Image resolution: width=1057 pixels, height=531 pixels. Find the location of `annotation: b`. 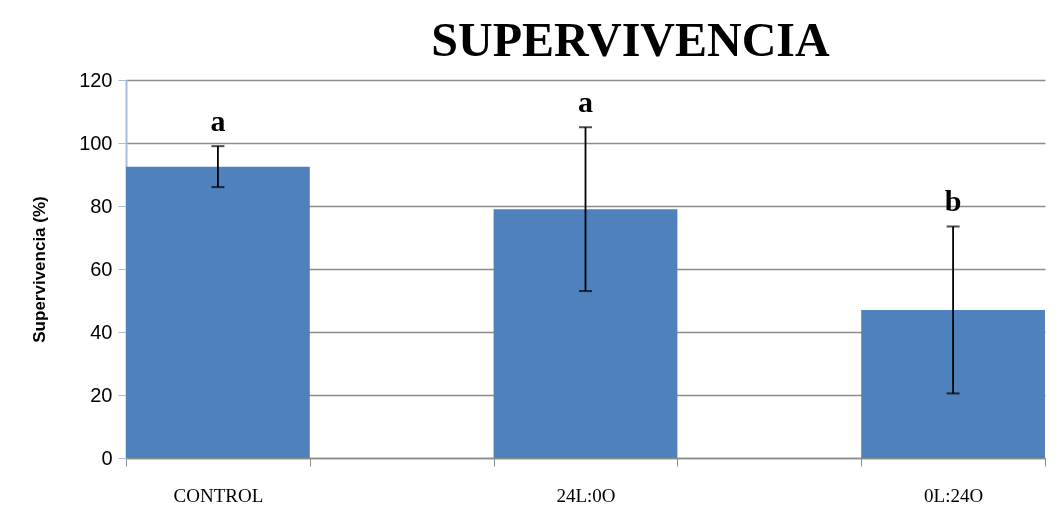

annotation: b is located at coordinates (953, 201).